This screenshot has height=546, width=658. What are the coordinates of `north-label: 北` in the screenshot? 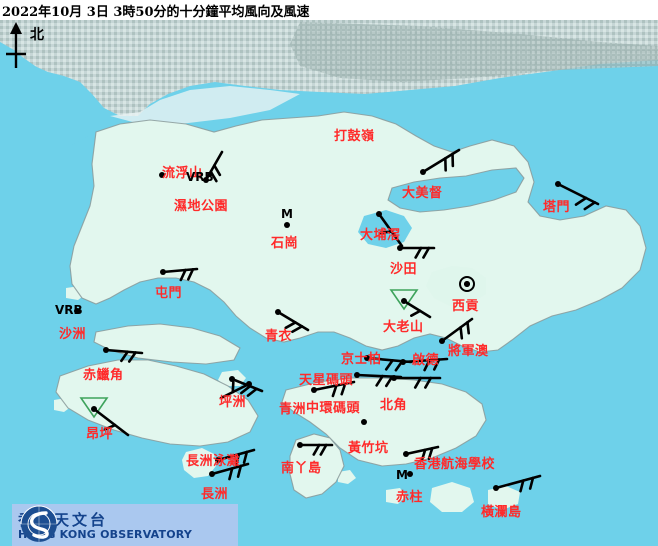 It's located at (37, 35).